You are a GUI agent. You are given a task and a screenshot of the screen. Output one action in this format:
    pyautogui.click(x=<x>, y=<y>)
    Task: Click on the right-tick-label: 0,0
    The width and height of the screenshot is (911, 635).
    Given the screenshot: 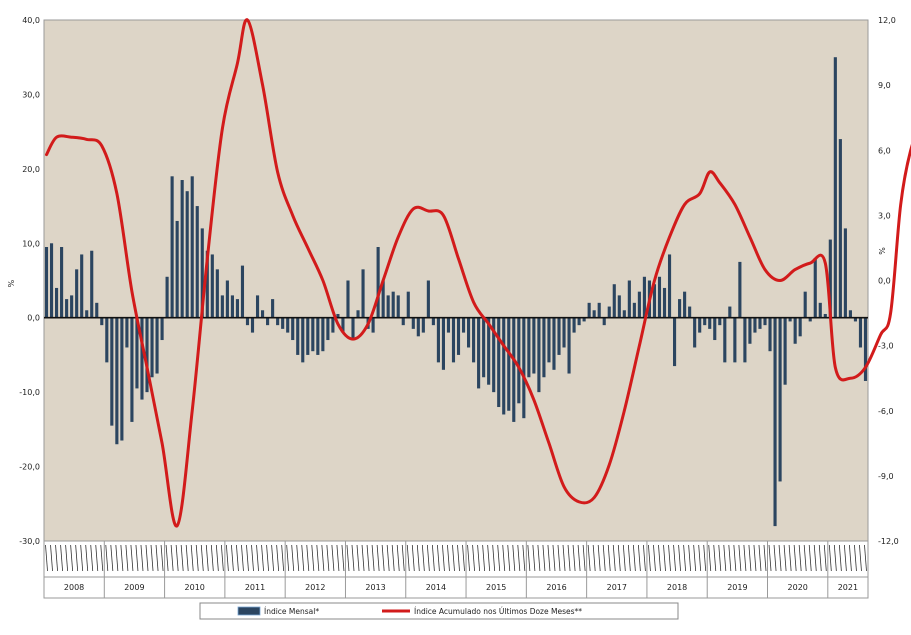 What is the action you would take?
    pyautogui.click(x=884, y=281)
    